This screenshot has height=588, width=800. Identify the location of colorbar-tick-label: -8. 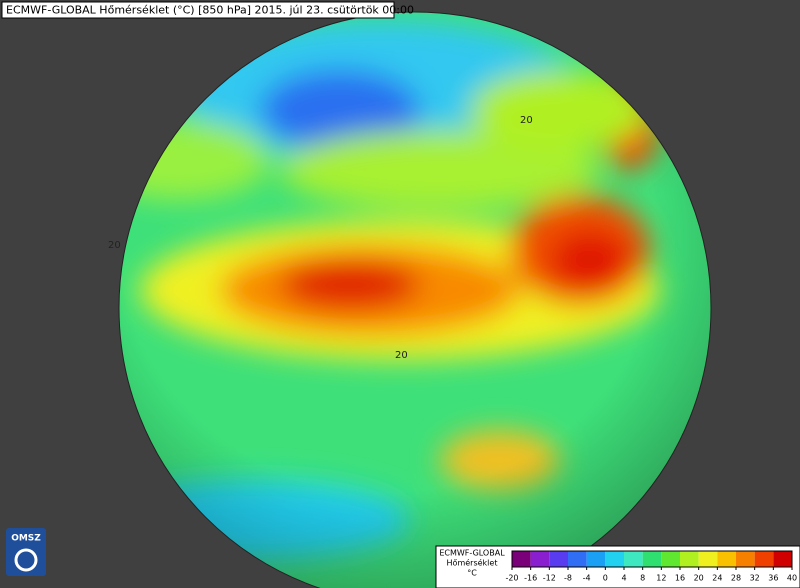
(568, 578).